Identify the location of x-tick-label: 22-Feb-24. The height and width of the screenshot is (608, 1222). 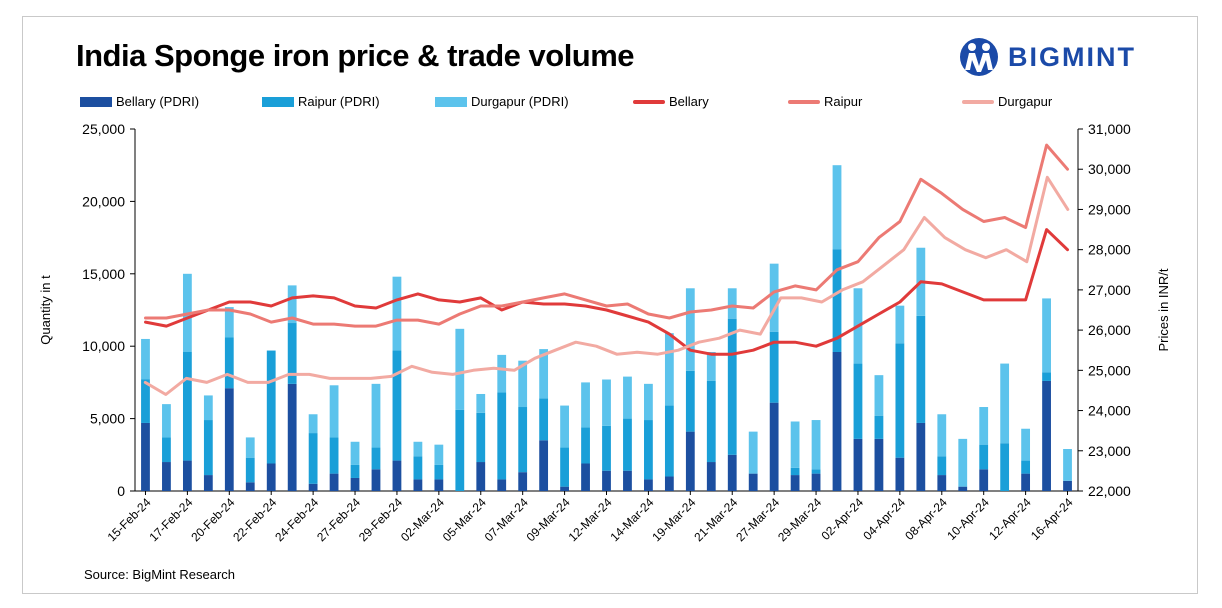
(254, 519).